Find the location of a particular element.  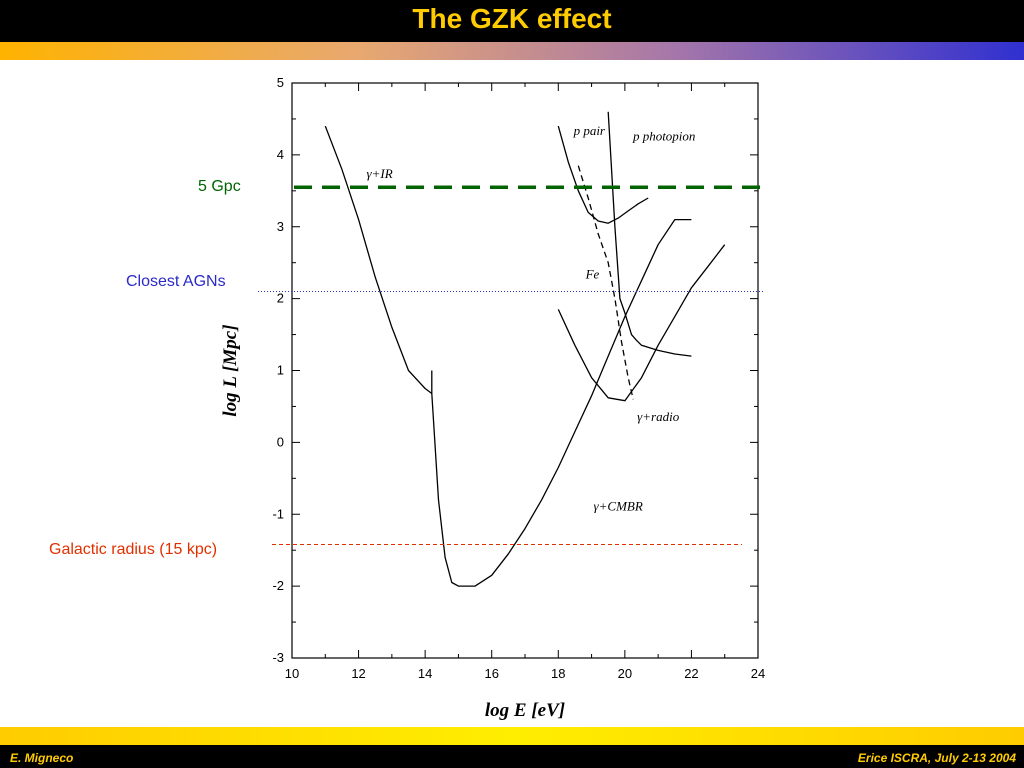

label-closest-agns: Closest AGNs is located at coordinates (176, 281).